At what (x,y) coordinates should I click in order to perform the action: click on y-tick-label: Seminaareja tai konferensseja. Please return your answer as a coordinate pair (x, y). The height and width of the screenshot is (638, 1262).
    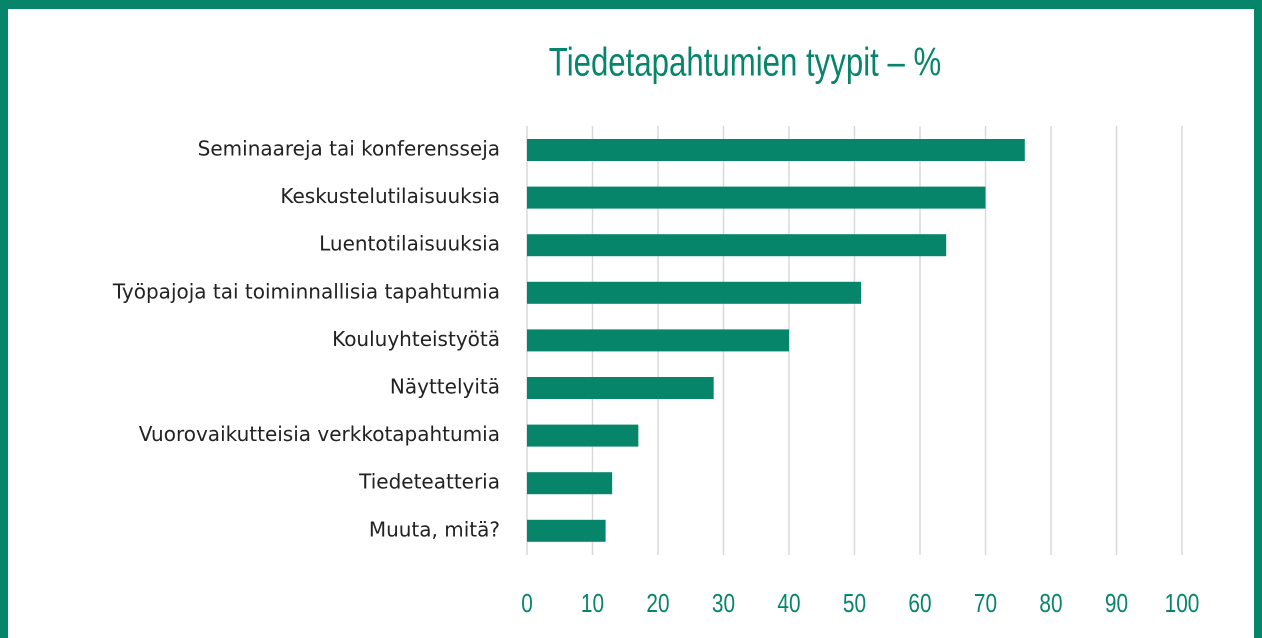
    Looking at the image, I should click on (349, 149).